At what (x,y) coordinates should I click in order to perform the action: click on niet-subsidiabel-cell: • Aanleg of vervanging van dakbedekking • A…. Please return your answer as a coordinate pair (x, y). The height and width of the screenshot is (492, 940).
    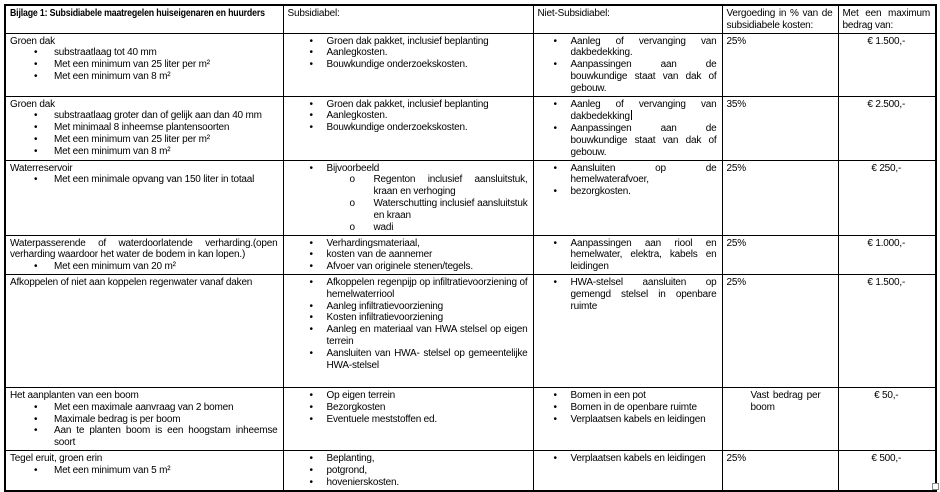
    Looking at the image, I should click on (627, 128).